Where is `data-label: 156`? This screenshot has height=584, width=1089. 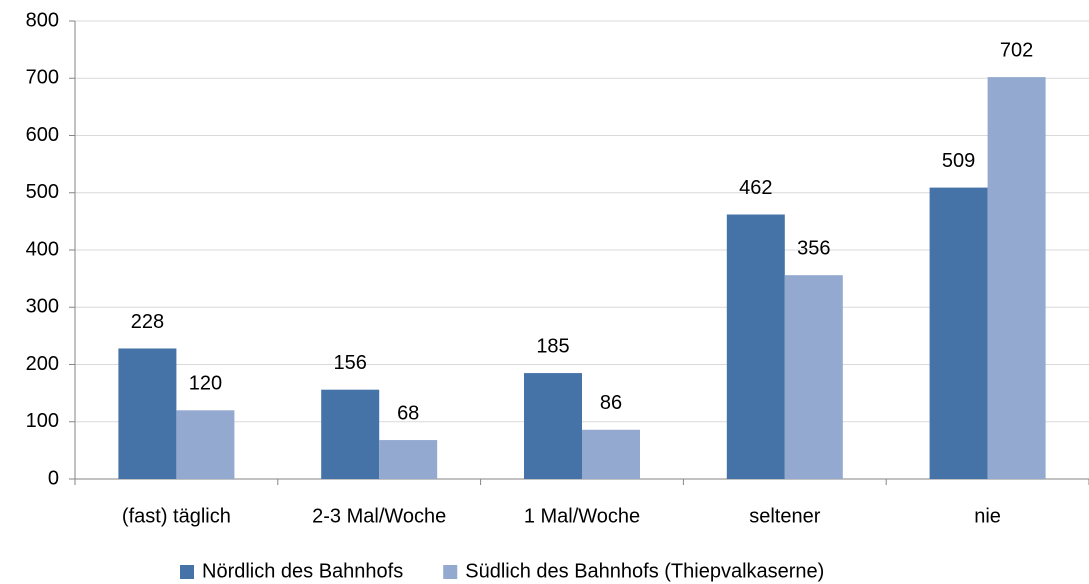 data-label: 156 is located at coordinates (350, 363).